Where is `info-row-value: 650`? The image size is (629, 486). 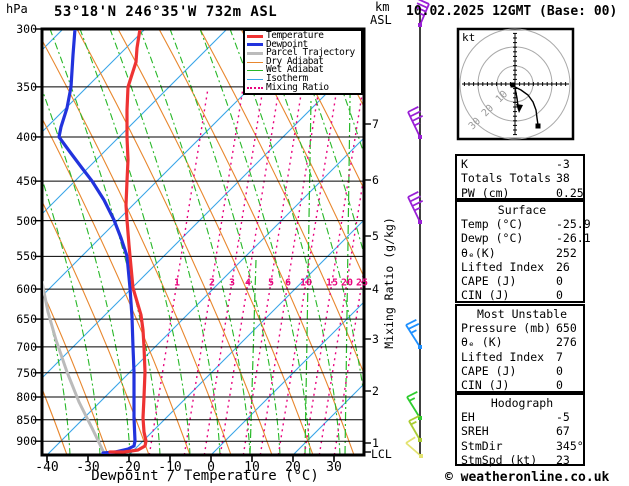 info-row-value: 650 is located at coordinates (566, 328).